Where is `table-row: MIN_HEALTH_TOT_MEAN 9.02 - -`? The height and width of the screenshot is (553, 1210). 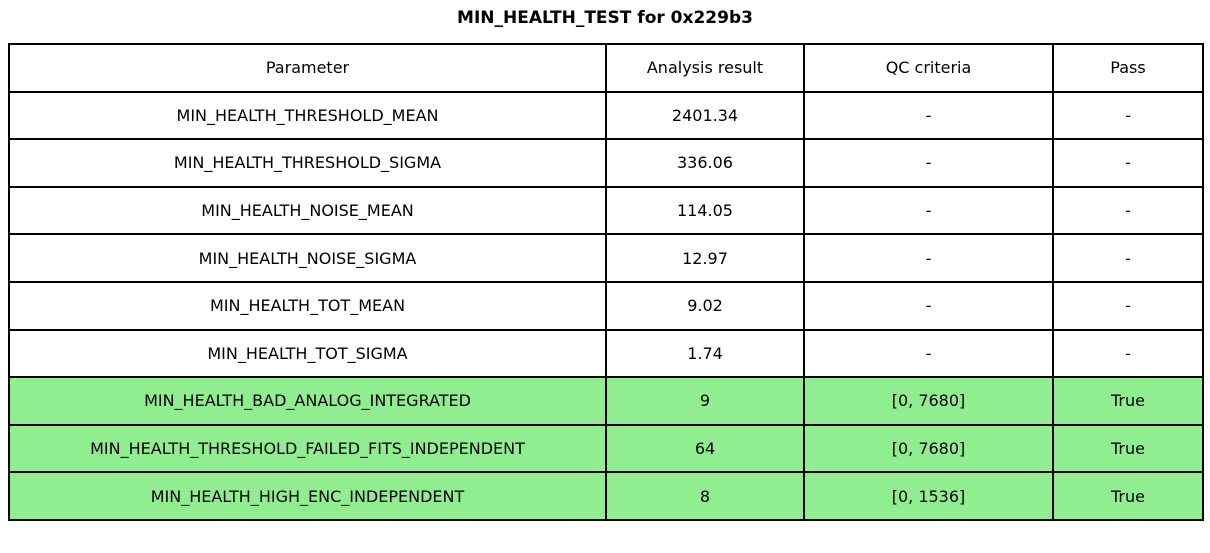
table-row: MIN_HEALTH_TOT_MEAN 9.02 - - is located at coordinates (606, 305).